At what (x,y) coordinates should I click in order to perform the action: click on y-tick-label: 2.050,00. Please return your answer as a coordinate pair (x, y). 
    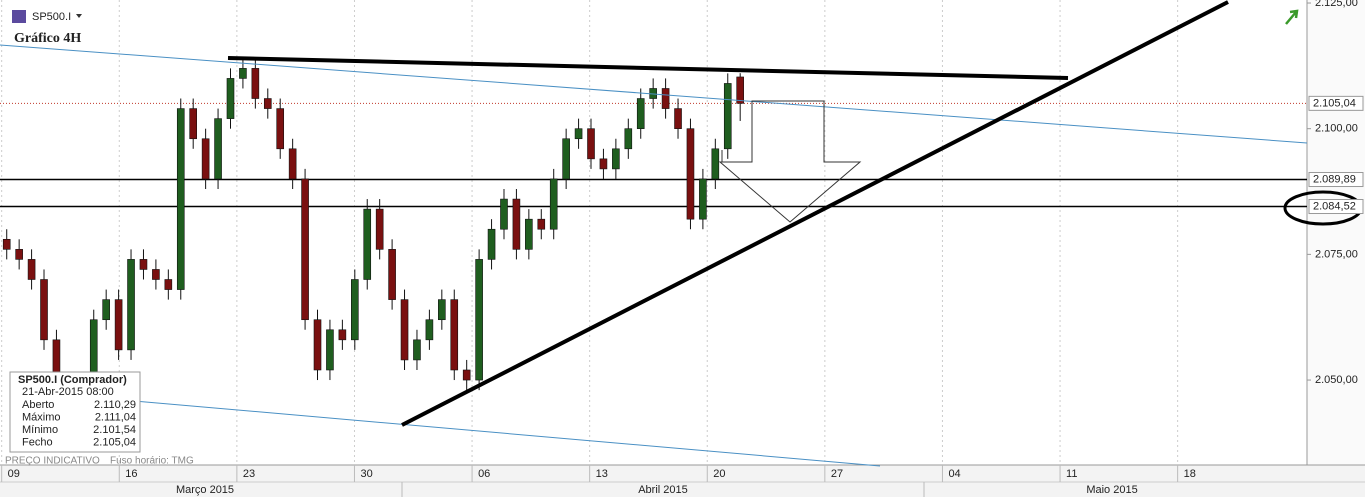
    Looking at the image, I should click on (1336, 380).